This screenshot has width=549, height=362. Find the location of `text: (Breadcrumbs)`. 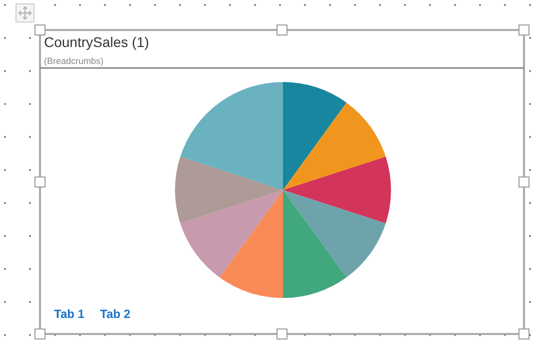

text: (Breadcrumbs) is located at coordinates (74, 61).